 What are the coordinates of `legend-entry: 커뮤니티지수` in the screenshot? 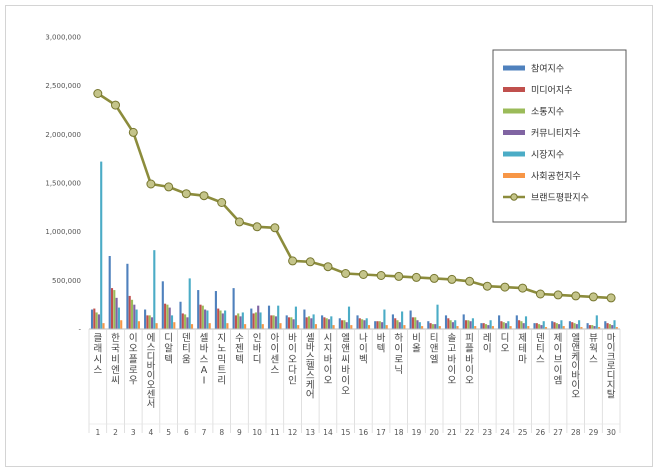 It's located at (556, 133).